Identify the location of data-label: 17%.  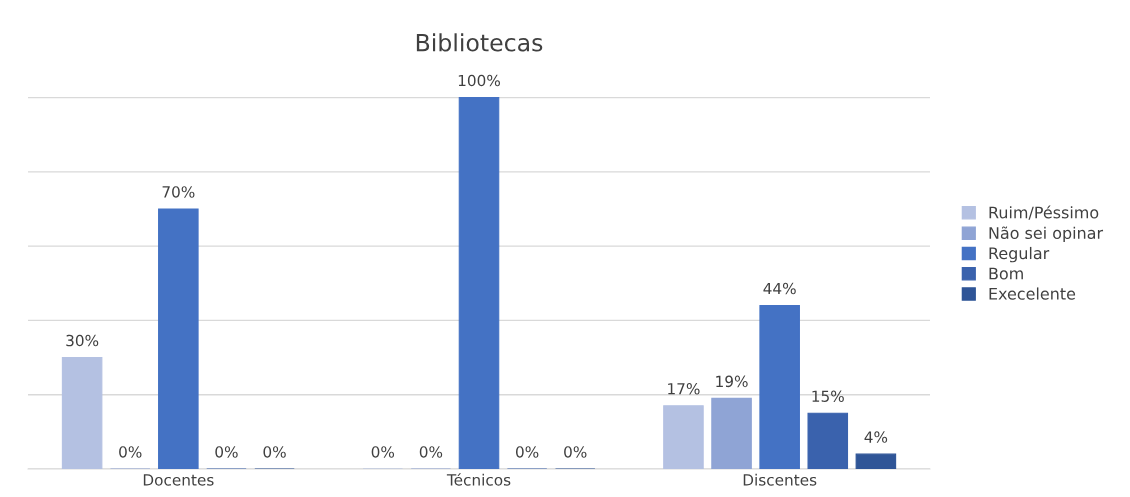
(684, 389).